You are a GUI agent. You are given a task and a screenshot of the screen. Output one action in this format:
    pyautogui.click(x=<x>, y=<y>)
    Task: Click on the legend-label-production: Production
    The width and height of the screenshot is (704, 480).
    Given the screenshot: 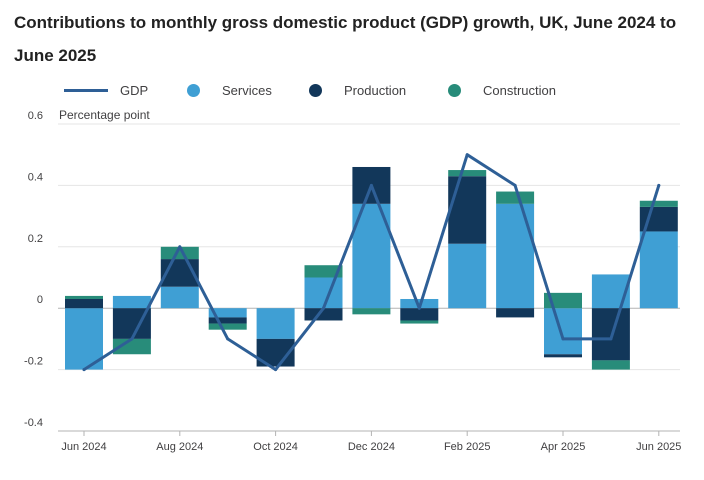 What is the action you would take?
    pyautogui.click(x=375, y=90)
    